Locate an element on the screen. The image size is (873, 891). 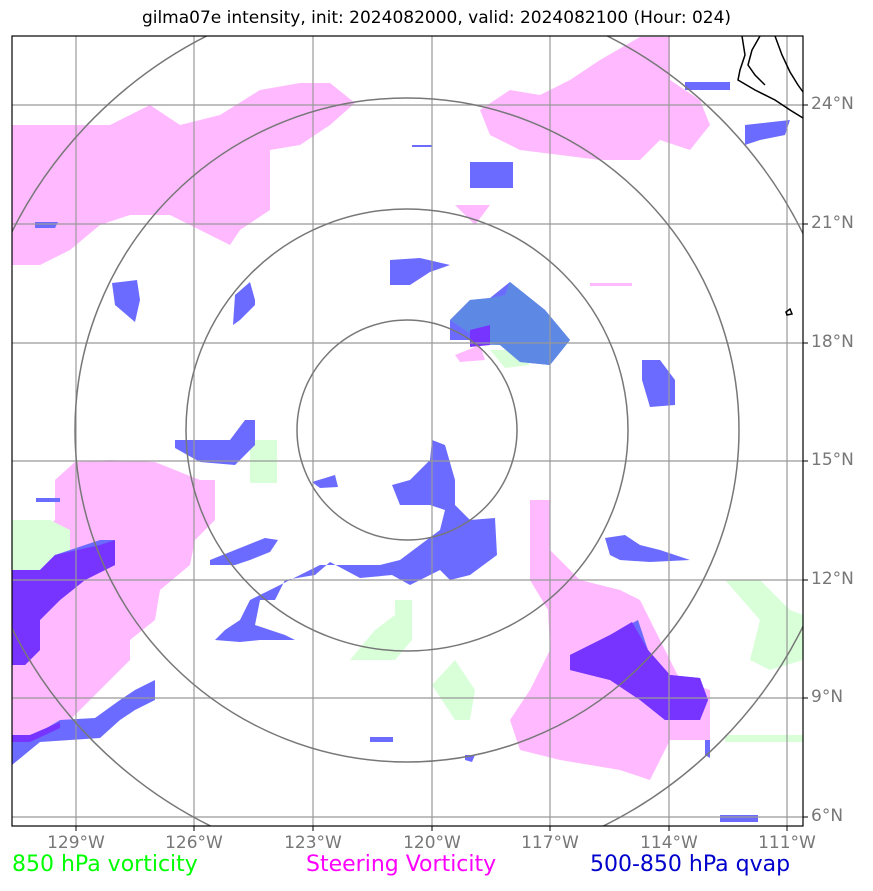
lon-label-123w: 123°W is located at coordinates (313, 843).